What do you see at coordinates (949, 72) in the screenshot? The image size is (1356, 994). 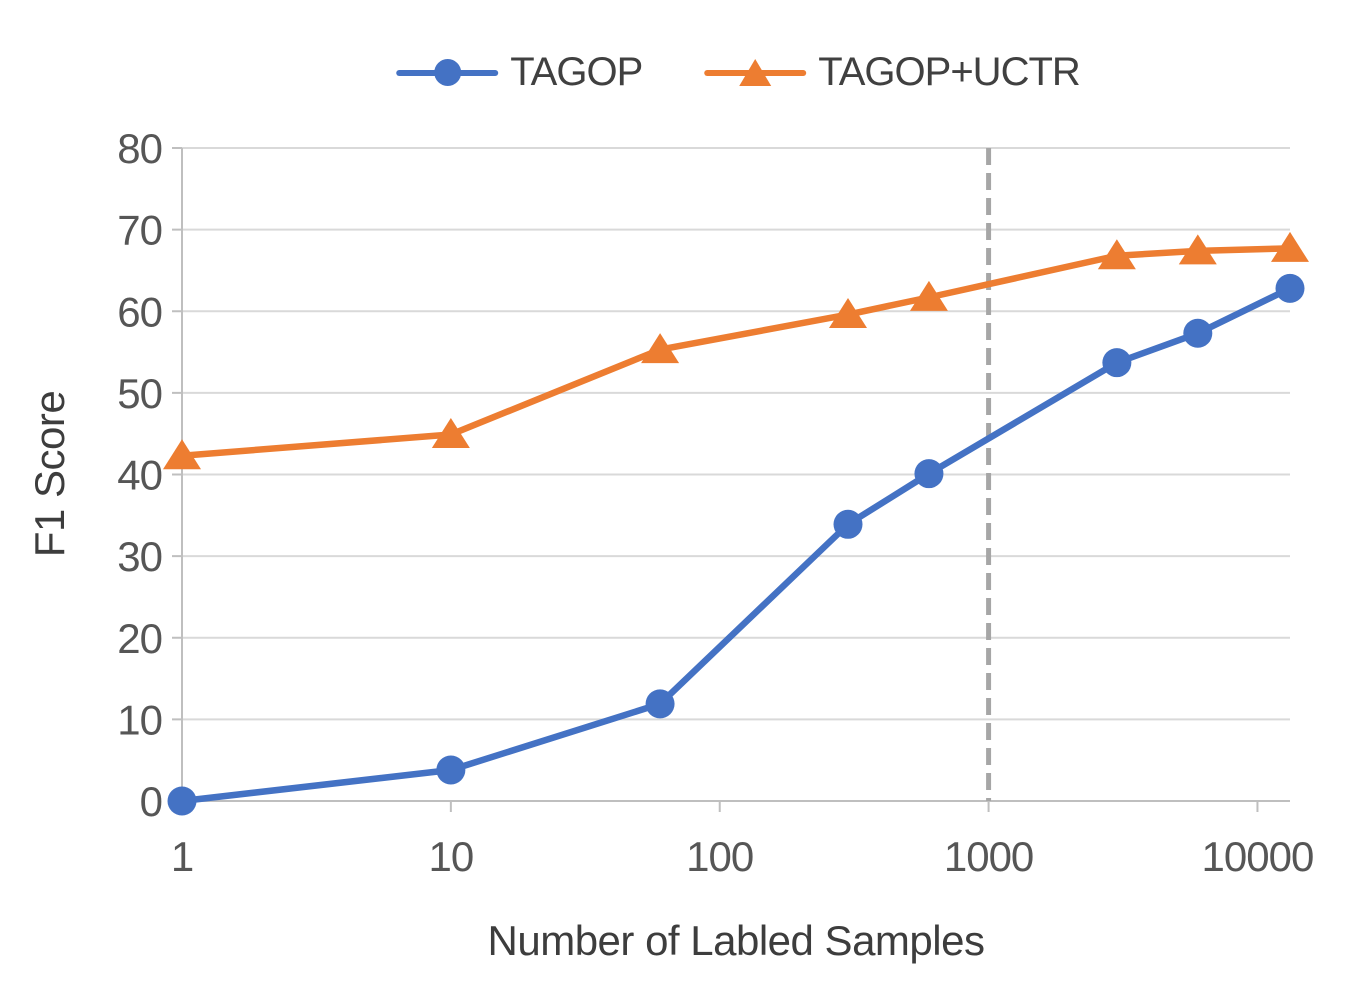 I see `legend-label-tagop-uctr: TAGOP+UCTR` at bounding box center [949, 72].